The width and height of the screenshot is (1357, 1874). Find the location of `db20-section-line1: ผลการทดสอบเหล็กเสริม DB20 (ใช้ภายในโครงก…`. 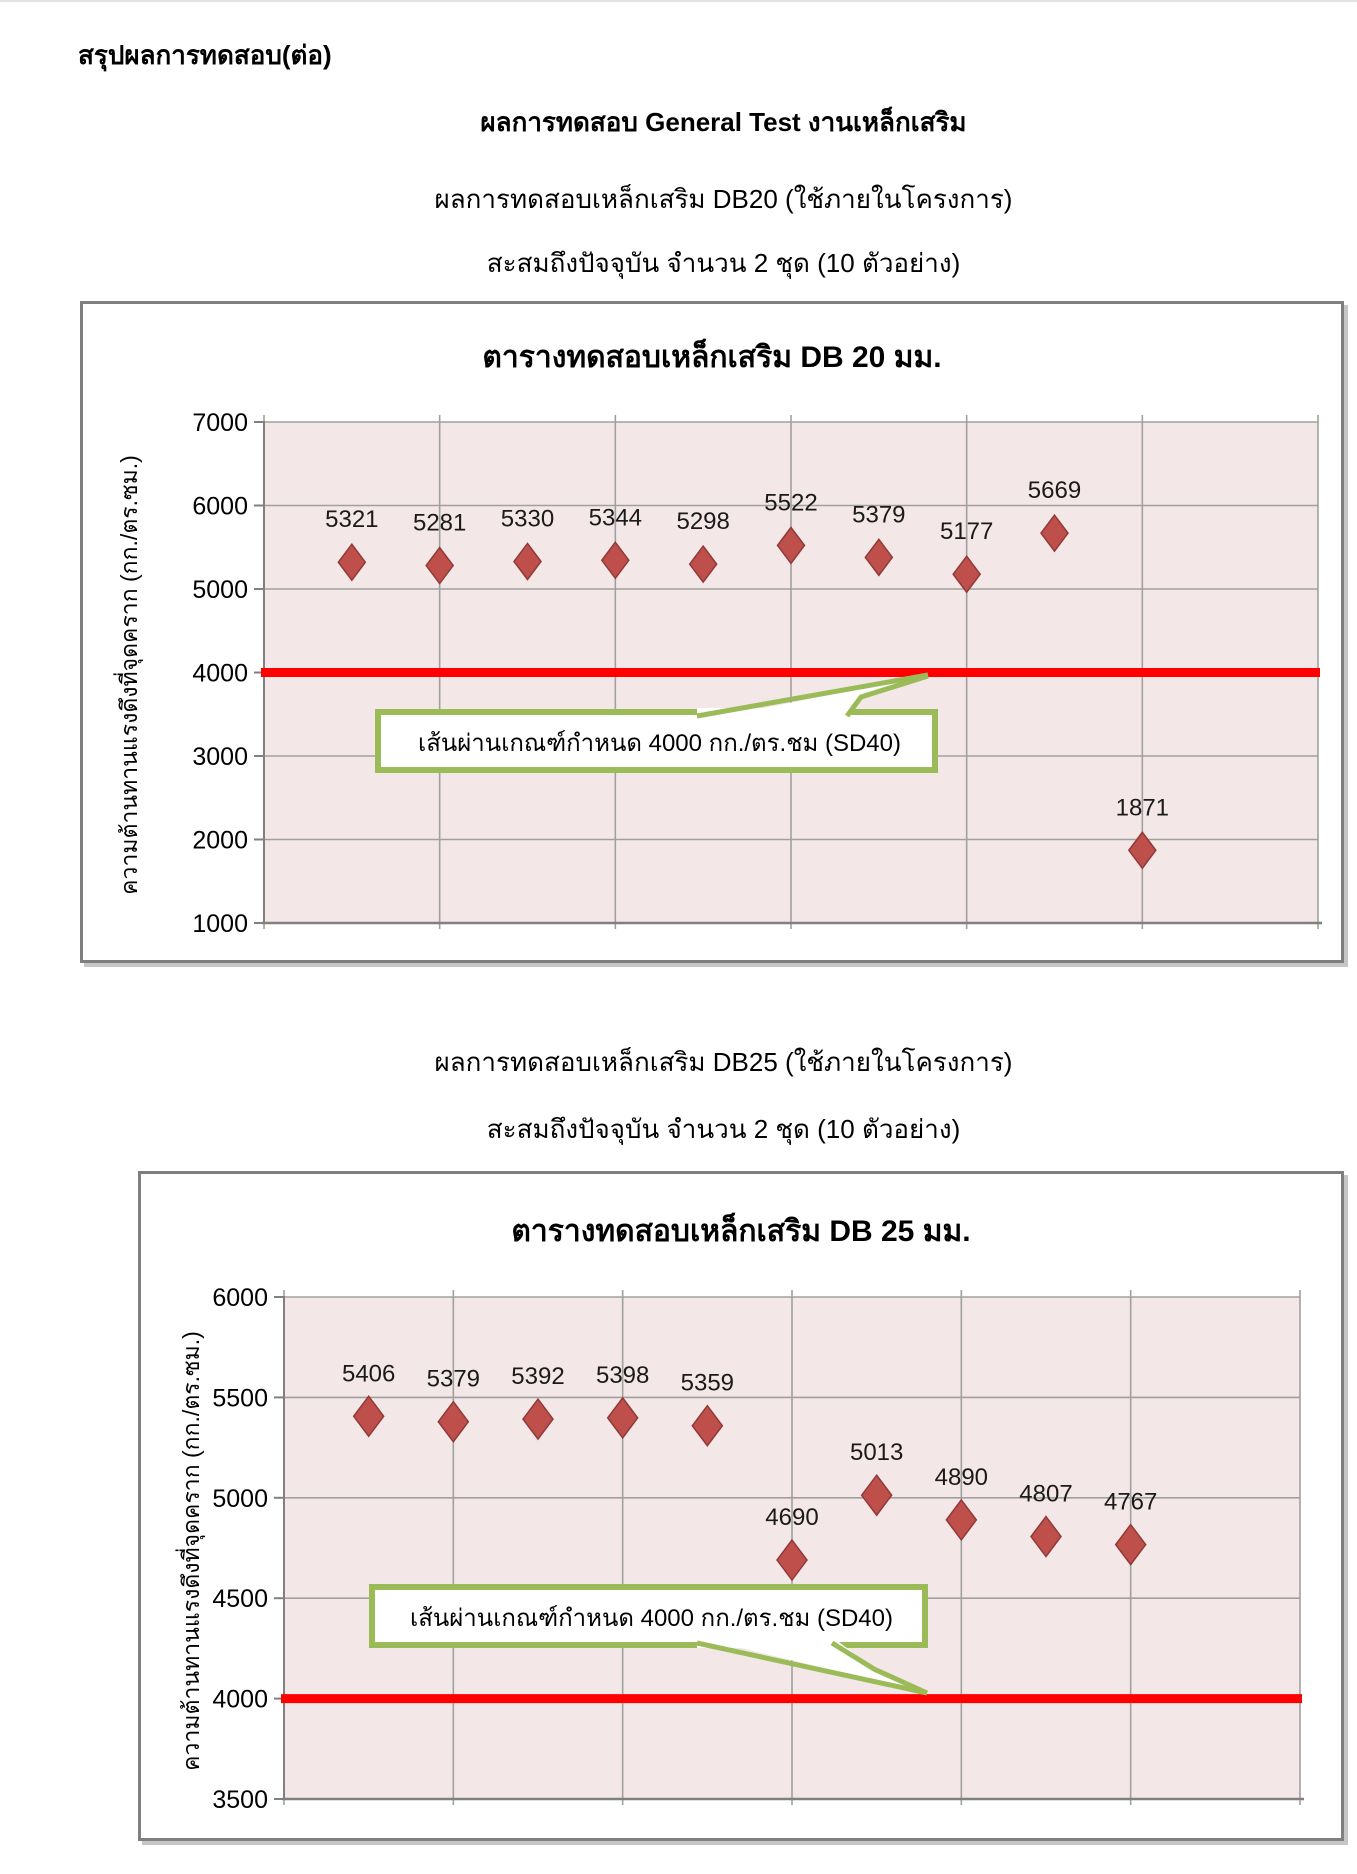

db20-section-line1: ผลการทดสอบเหล็กเสริม DB20 (ใช้ภายในโครงก… is located at coordinates (723, 199).